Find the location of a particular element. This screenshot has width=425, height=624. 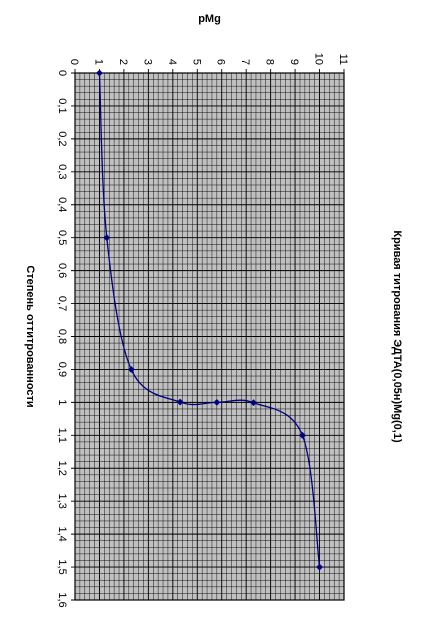

x-tick-label: 1,6 is located at coordinates (62, 599).